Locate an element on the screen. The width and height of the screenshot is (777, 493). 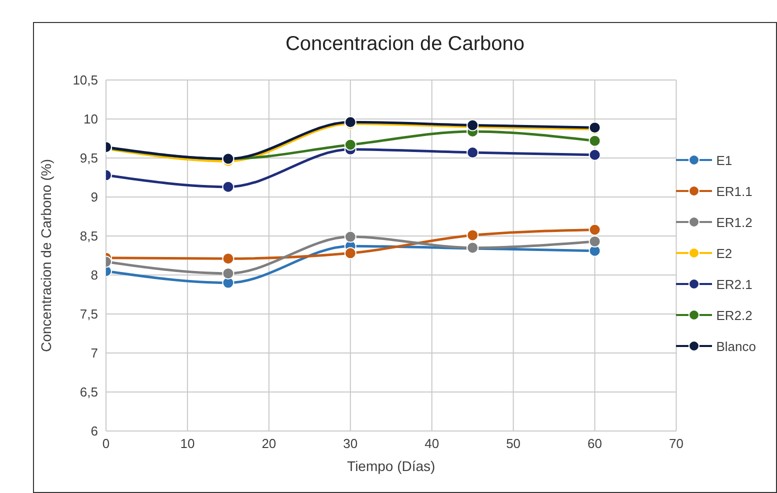
y-tick-label: 7 is located at coordinates (94, 353).